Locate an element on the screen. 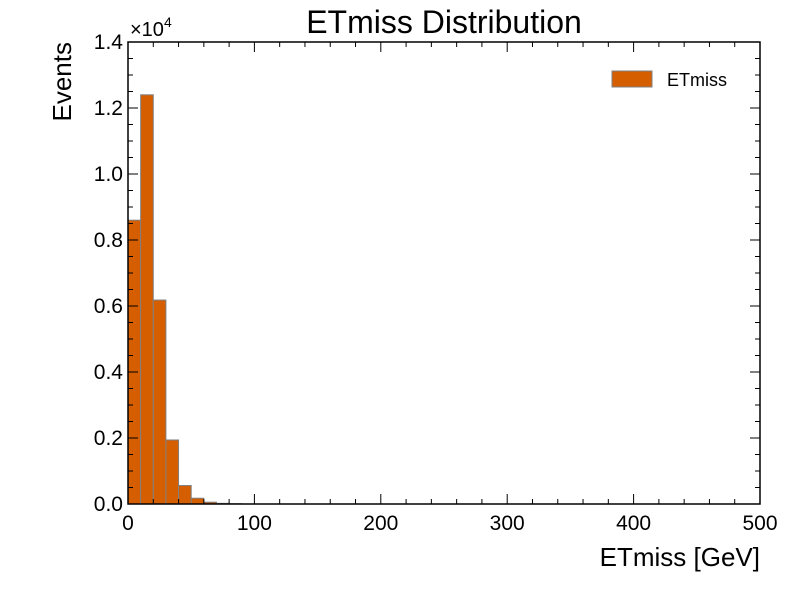 Image resolution: width=800 pixels, height=600 pixels. y-tick-label: 1.2 is located at coordinates (108, 108).